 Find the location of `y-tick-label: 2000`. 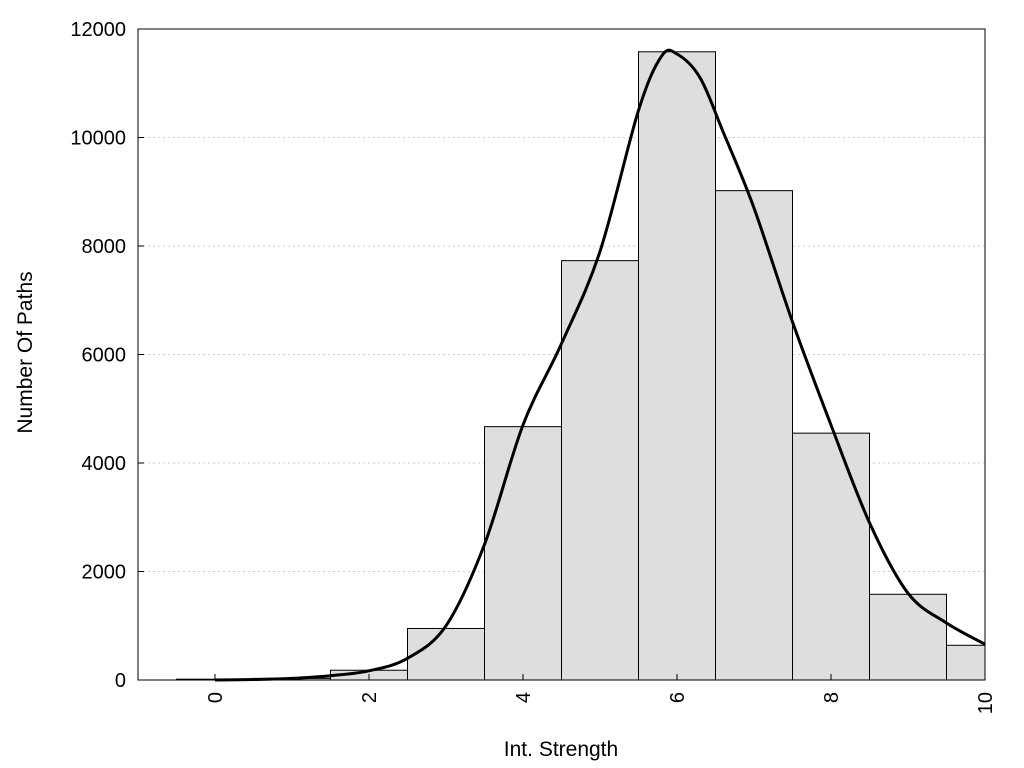

y-tick-label: 2000 is located at coordinates (104, 573).